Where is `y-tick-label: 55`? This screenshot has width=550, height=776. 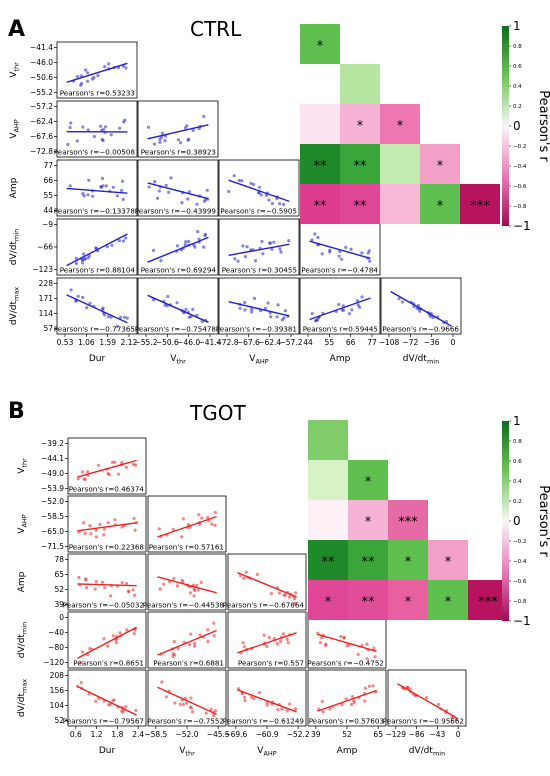 y-tick-label: 55 is located at coordinates (48, 195).